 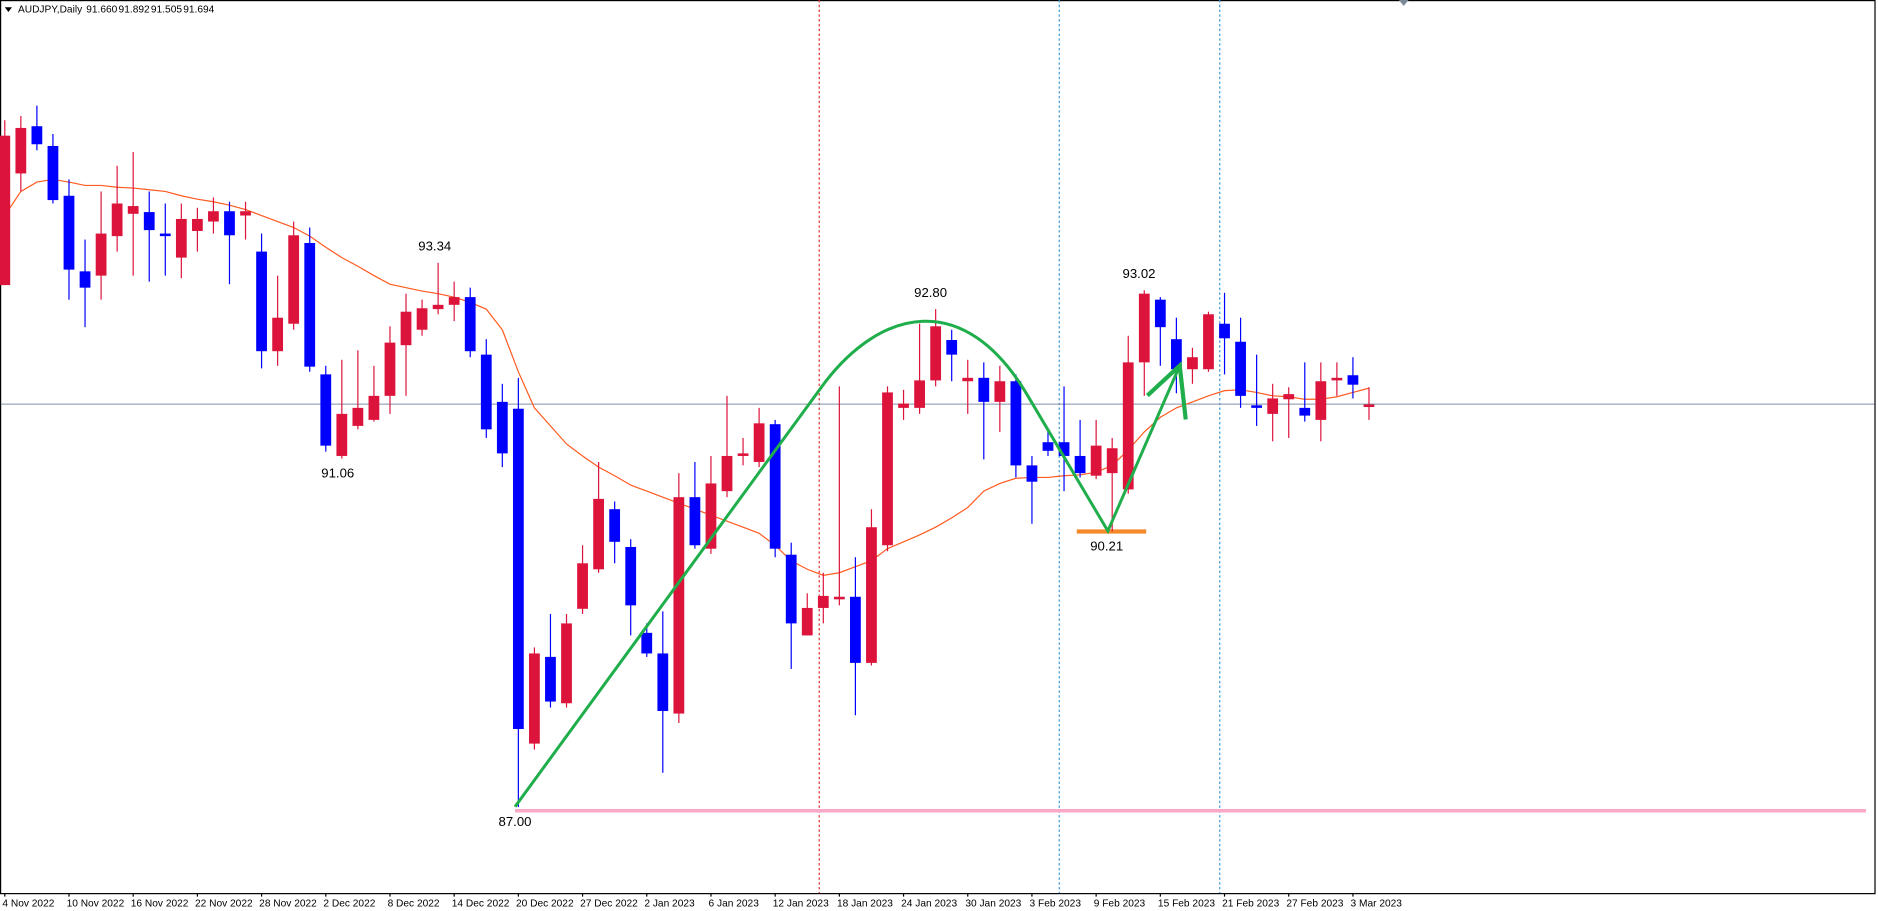 I want to click on quote-value: 91.892, so click(x=134, y=9).